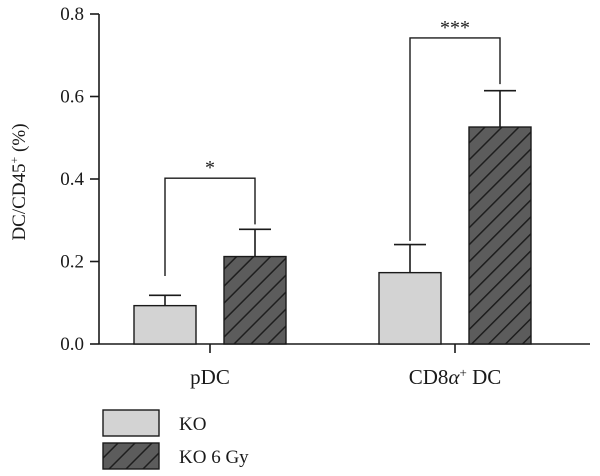  Describe the element at coordinates (175, 439) in the screenshot. I see `legend: KO KO 6 Gy` at that location.